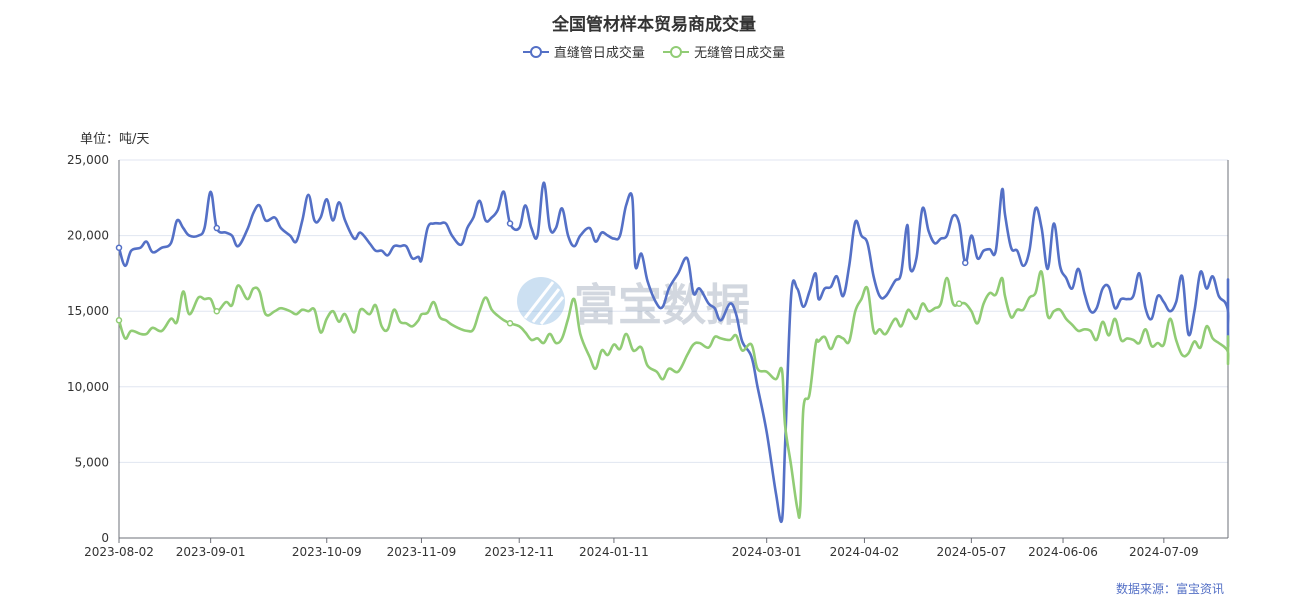 The width and height of the screenshot is (1308, 600). What do you see at coordinates (327, 552) in the screenshot?
I see `x-tick-label: 2023-10-09` at bounding box center [327, 552].